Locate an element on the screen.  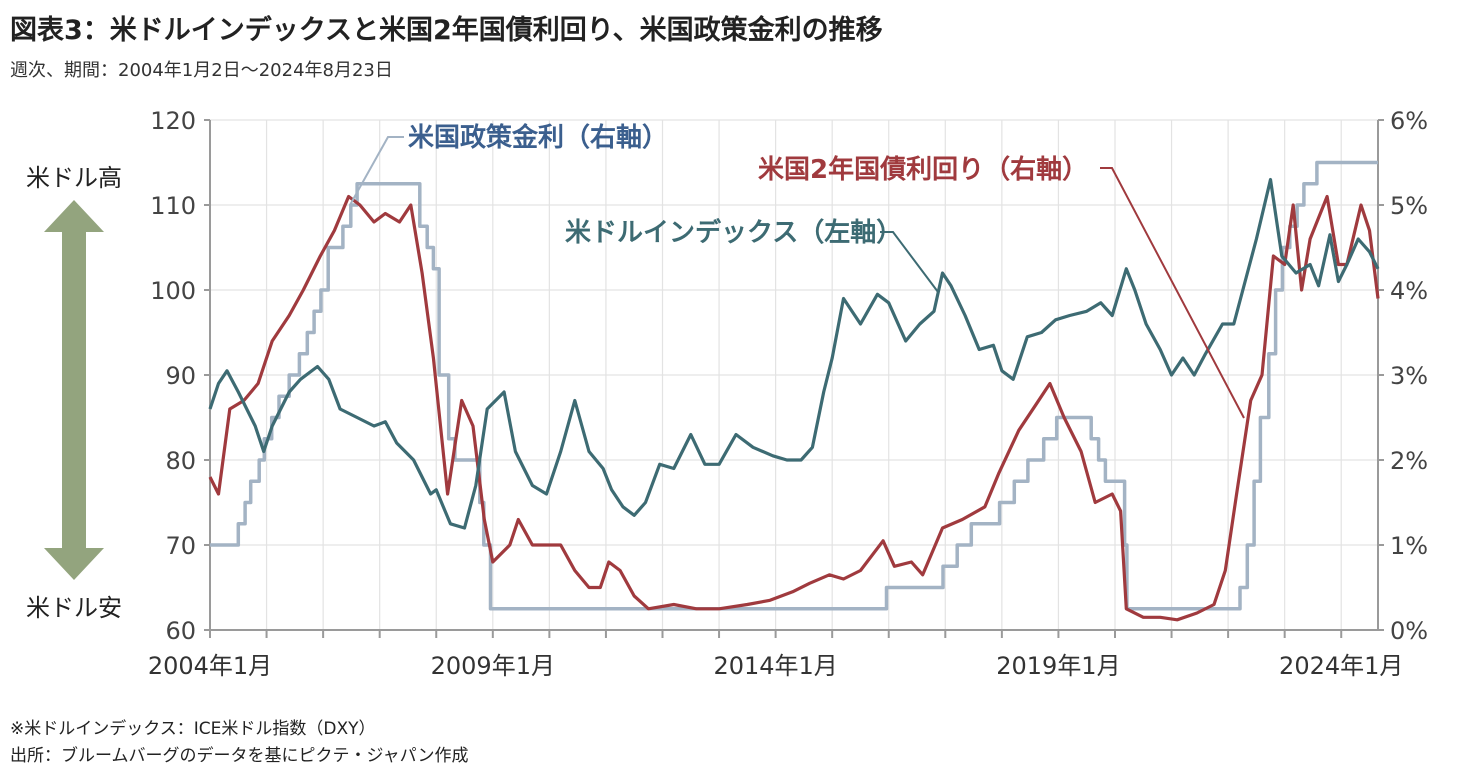
dxy-note: ※米ドルインデックス：ICE米ドル指数（DXY） is located at coordinates (193, 729).